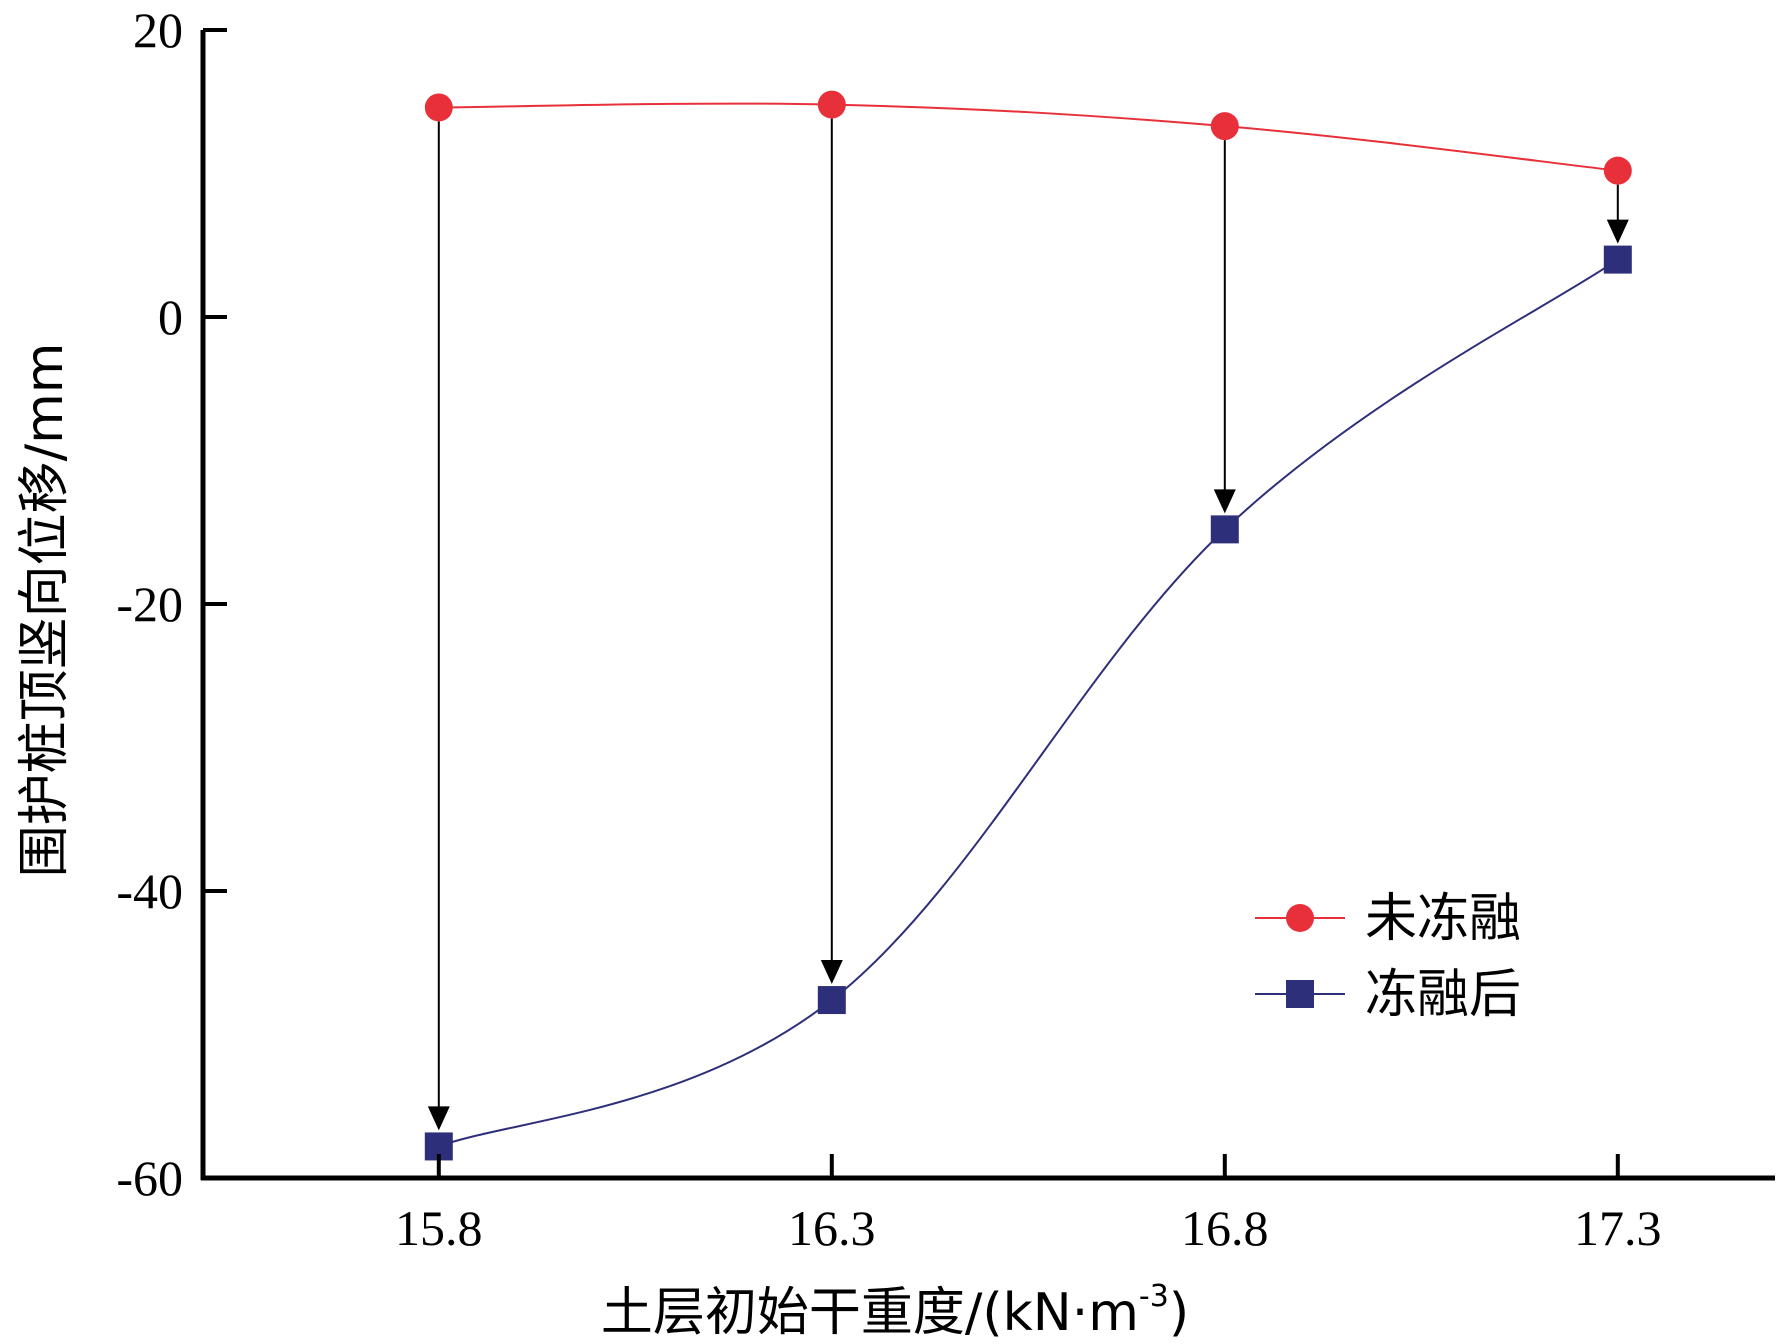 The width and height of the screenshot is (1789, 1344). What do you see at coordinates (158, 30) in the screenshot?
I see `y-tick-label: 20` at bounding box center [158, 30].